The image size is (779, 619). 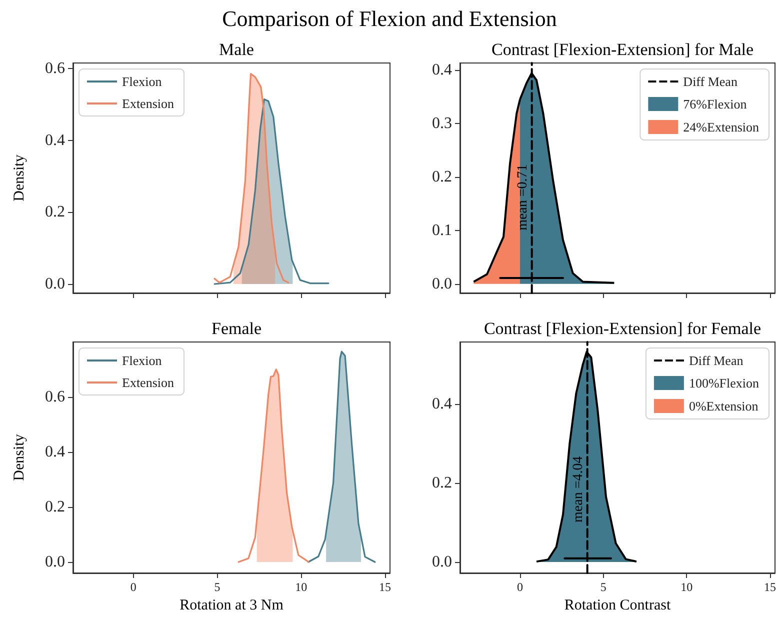 I want to click on chart-title: Female, so click(x=236, y=328).